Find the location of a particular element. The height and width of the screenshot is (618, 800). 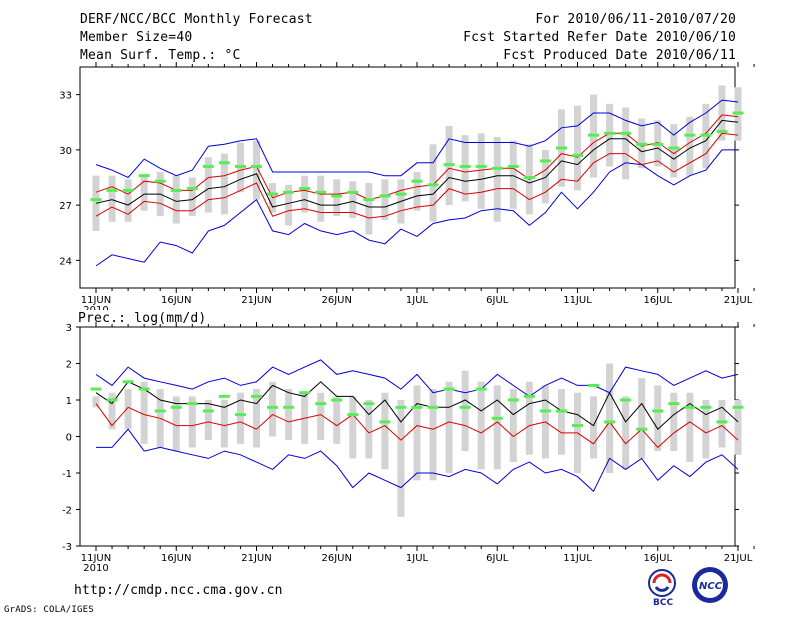

series-line-quantile is located at coordinates (417, 426).